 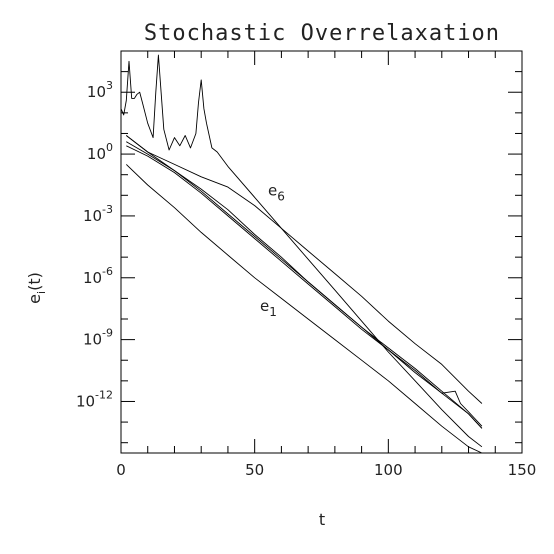 What do you see at coordinates (276, 192) in the screenshot?
I see `annotation-e6: e6` at bounding box center [276, 192].